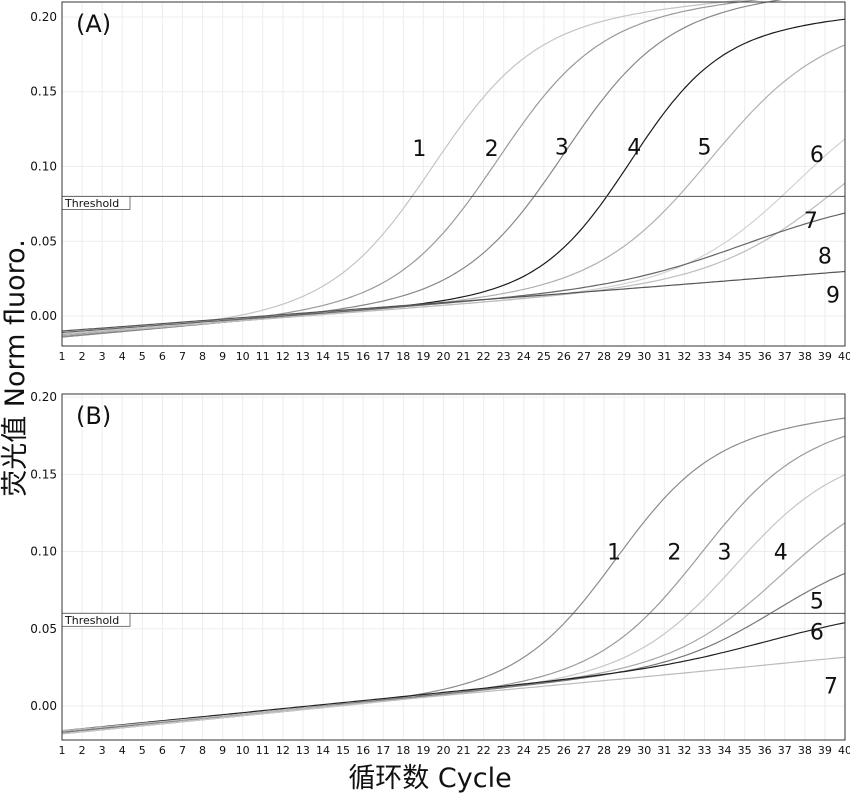  What do you see at coordinates (745, 750) in the screenshot?
I see `x-tick-label: 35` at bounding box center [745, 750].